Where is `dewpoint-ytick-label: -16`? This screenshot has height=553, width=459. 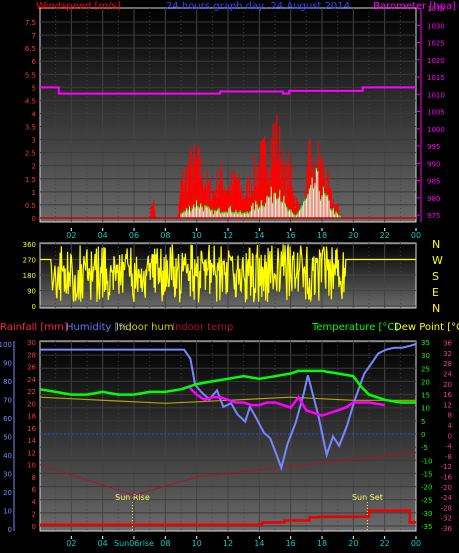 dewpoint-ytick-label: -16 is located at coordinates (447, 478).